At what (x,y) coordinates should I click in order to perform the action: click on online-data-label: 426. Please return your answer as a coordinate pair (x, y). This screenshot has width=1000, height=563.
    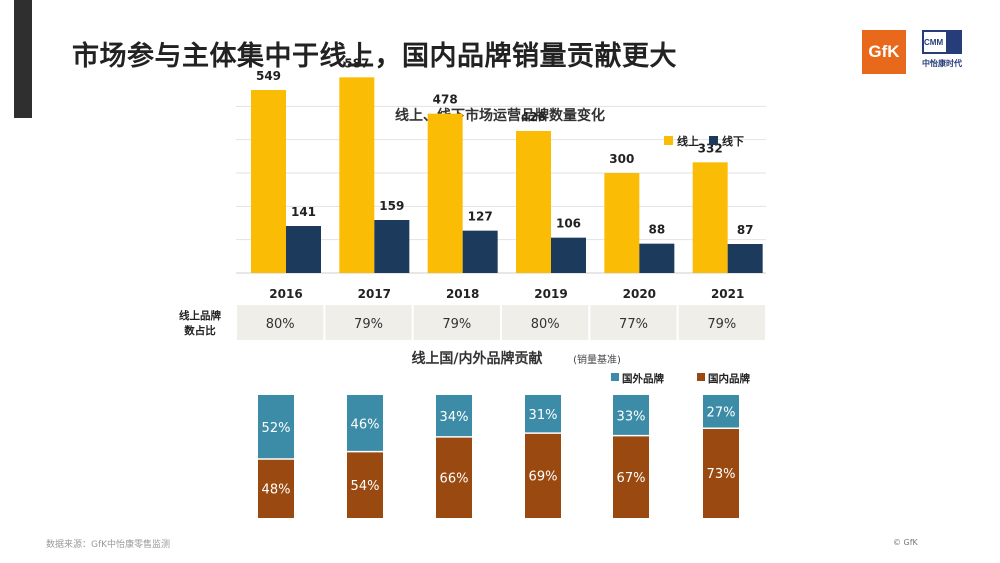
    Looking at the image, I should click on (533, 117).